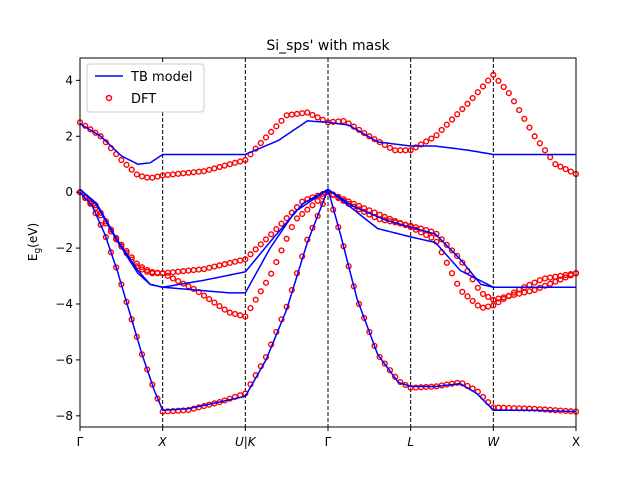 The image size is (640, 480). What do you see at coordinates (69, 80) in the screenshot?
I see `y-tick-label-6: 4` at bounding box center [69, 80].